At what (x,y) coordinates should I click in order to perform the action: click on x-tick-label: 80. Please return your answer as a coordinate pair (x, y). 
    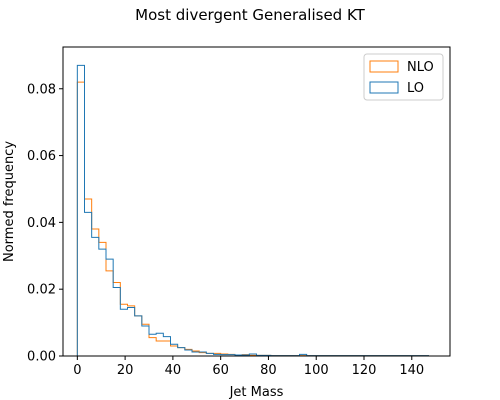
    Looking at the image, I should click on (268, 370).